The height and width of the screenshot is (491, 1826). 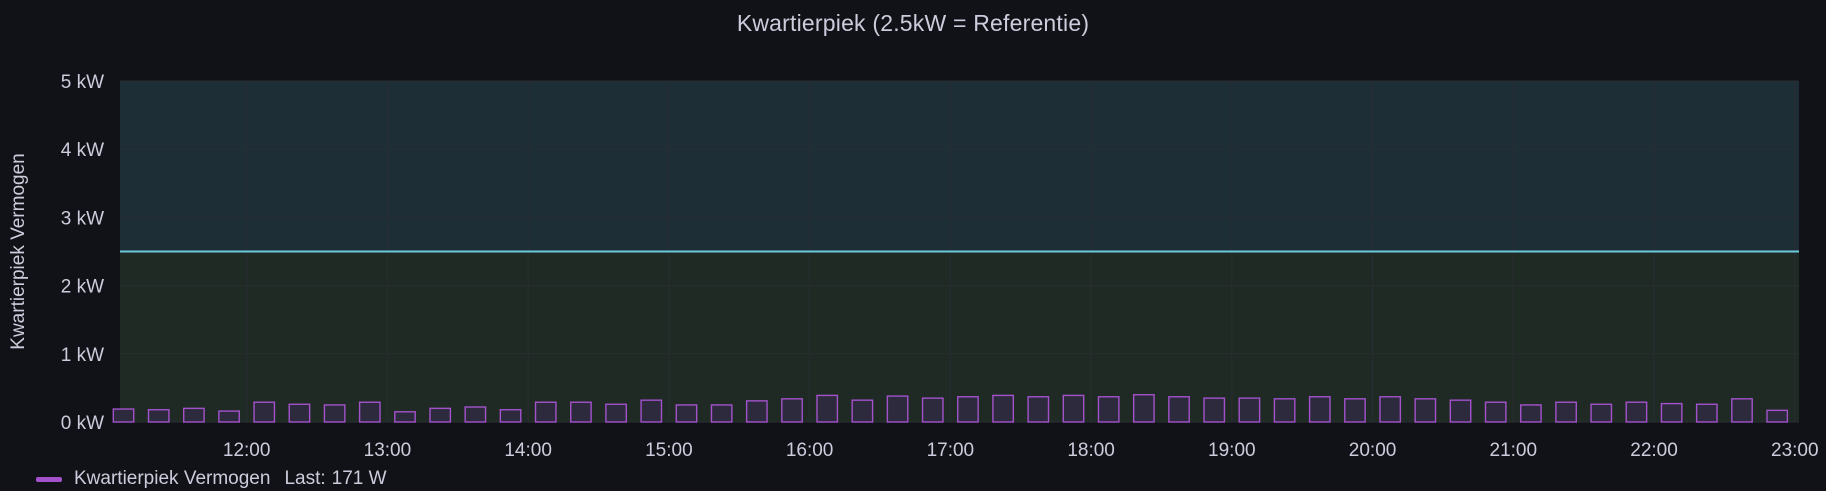 I want to click on x-tick-label: 18:00, so click(x=1091, y=450).